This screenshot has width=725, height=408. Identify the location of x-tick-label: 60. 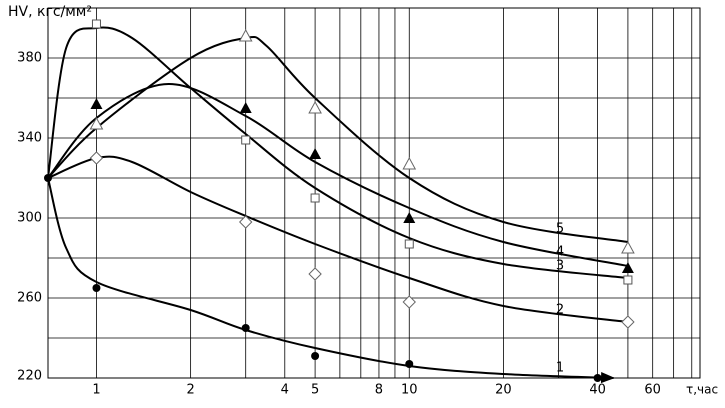
(652, 390).